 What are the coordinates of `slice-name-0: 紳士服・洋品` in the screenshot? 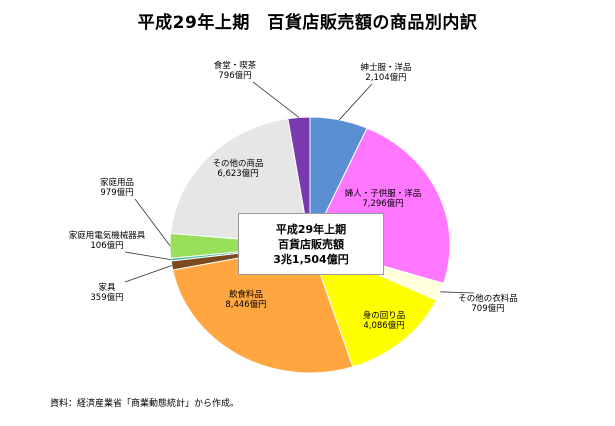 It's located at (385, 67).